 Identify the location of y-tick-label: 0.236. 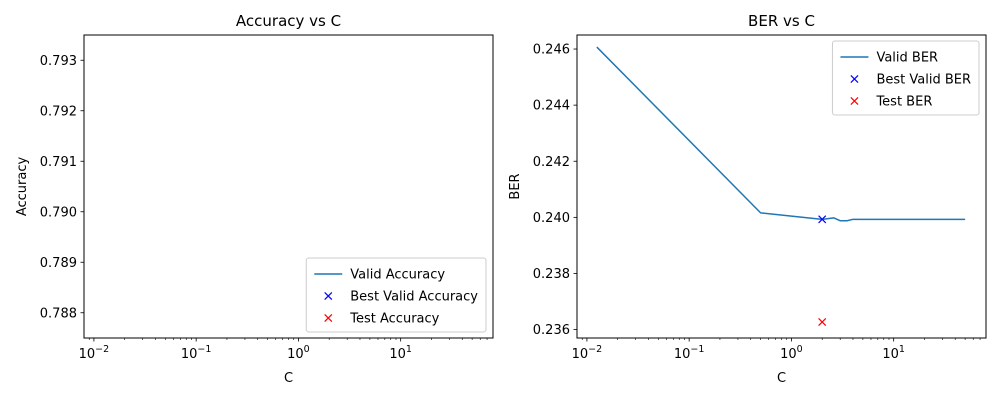
(551, 330).